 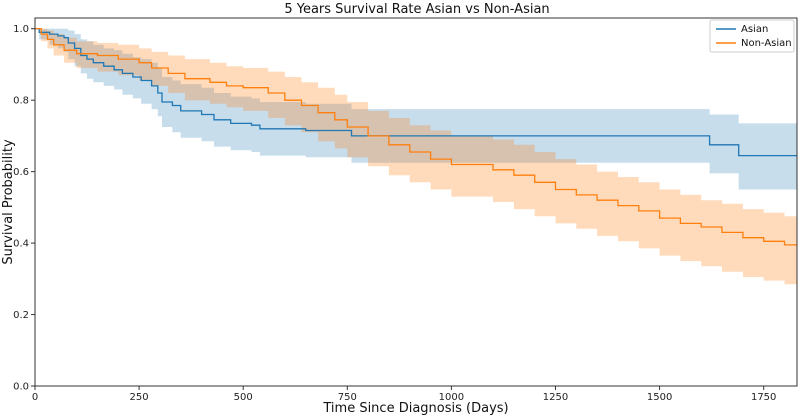 What do you see at coordinates (416, 9) in the screenshot?
I see `chart-title: 5 Years Survival Rate Asian vs Non-Asian` at bounding box center [416, 9].